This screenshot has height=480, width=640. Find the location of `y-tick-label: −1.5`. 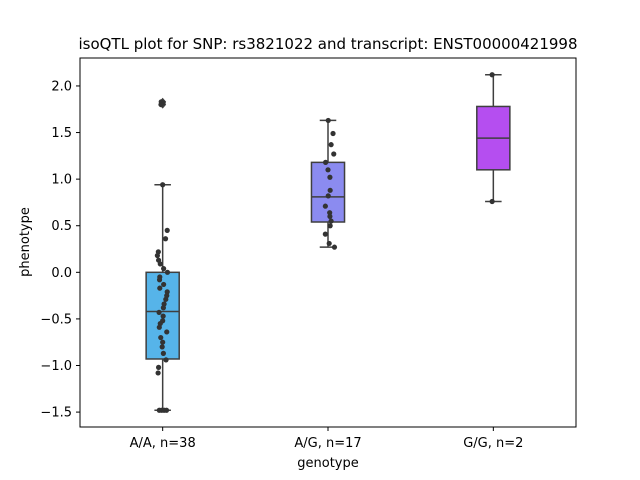

y-tick-label: −1.5 is located at coordinates (56, 413).